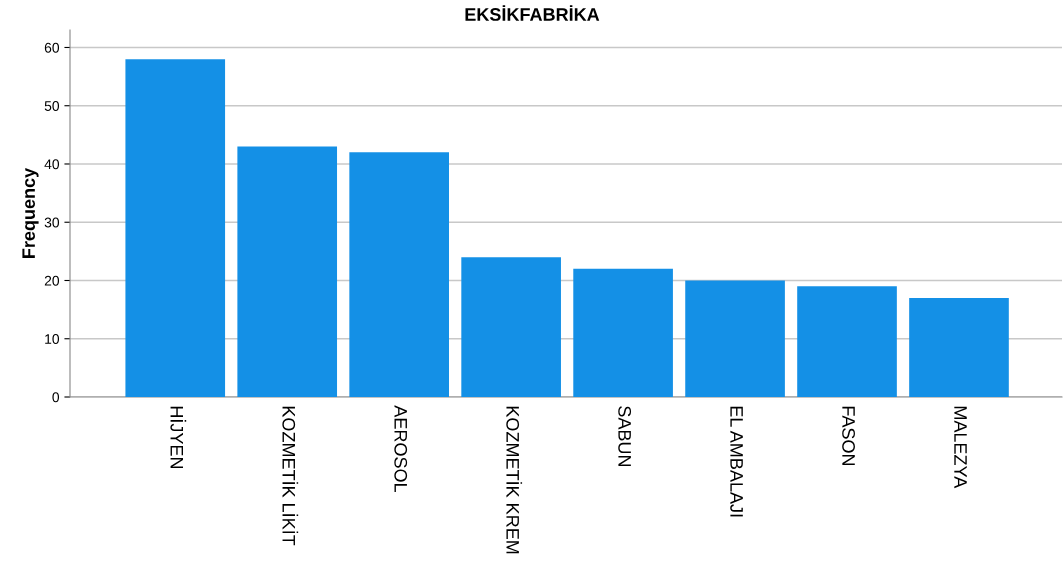 The width and height of the screenshot is (1064, 579). I want to click on y-tick-label: 0, so click(56, 397).